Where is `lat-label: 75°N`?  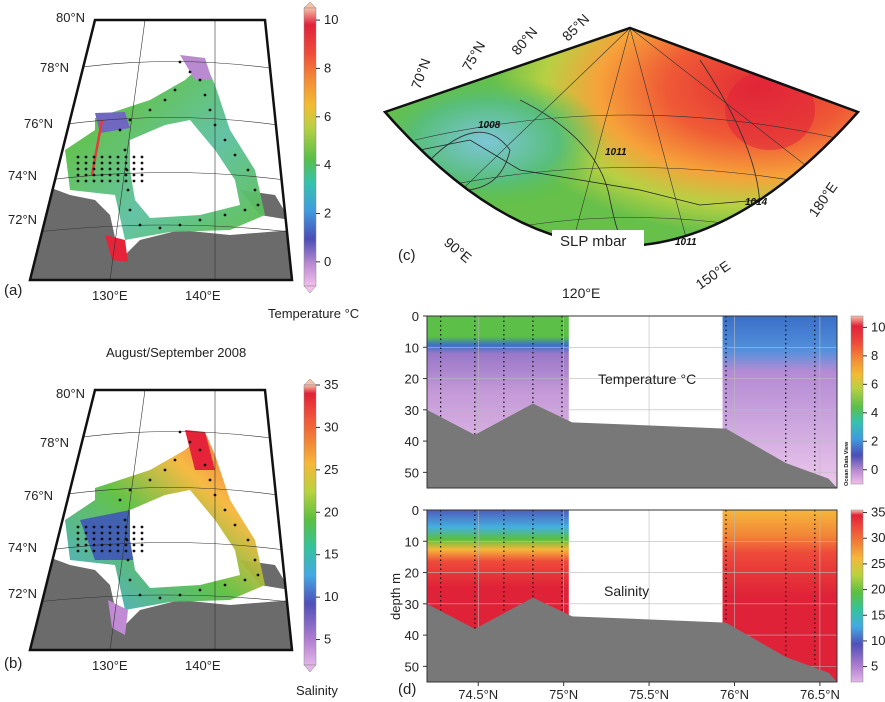
lat-label: 75°N is located at coordinates (473, 55).